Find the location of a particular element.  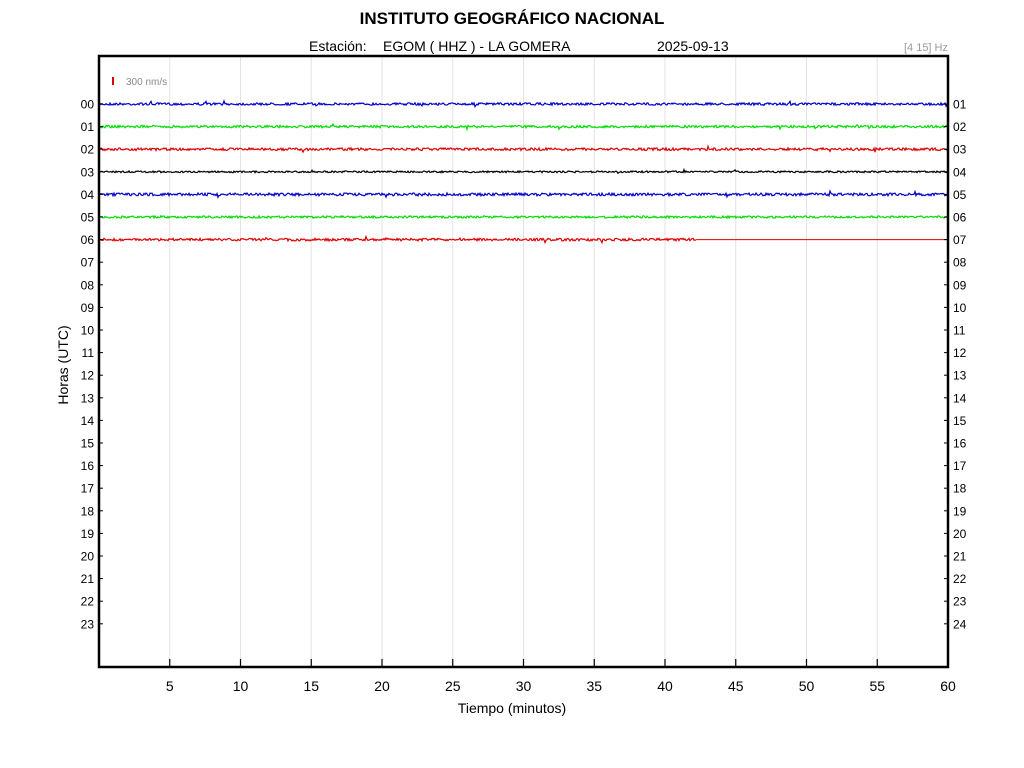

hour-label-left: 09 is located at coordinates (88, 308).